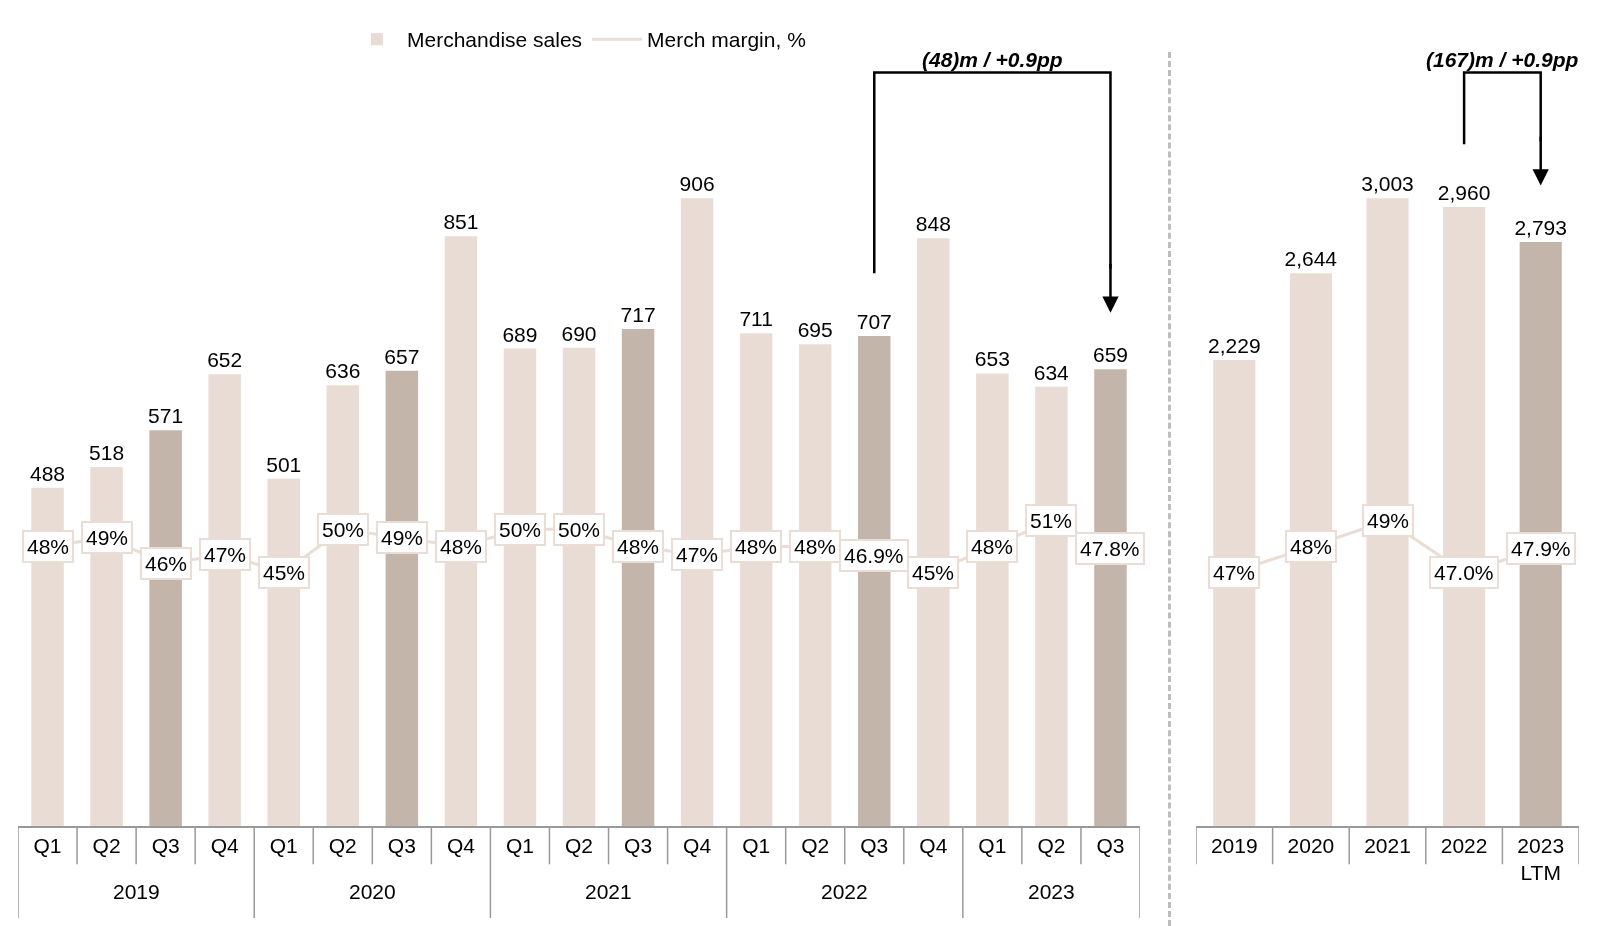 The width and height of the screenshot is (1599, 926). I want to click on text: 2020, so click(372, 891).